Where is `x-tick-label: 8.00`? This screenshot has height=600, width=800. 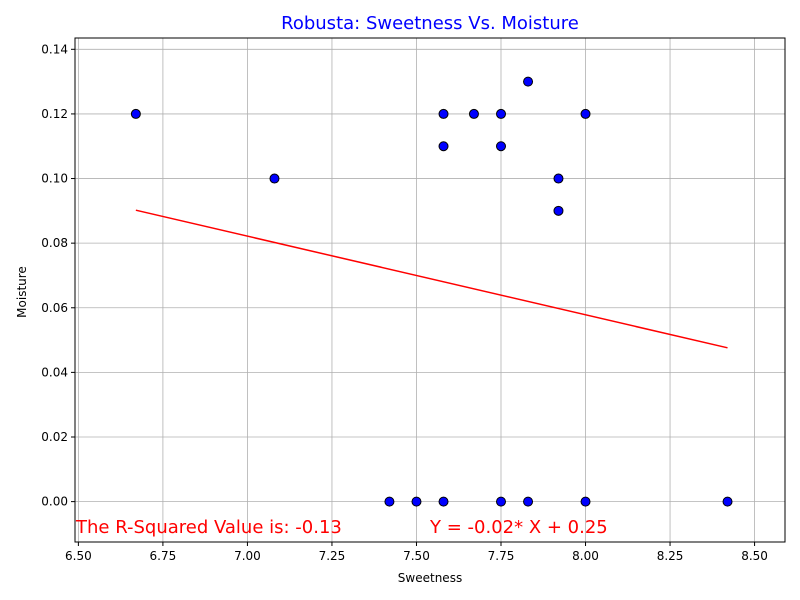
x-tick-label: 8.00 is located at coordinates (585, 556).